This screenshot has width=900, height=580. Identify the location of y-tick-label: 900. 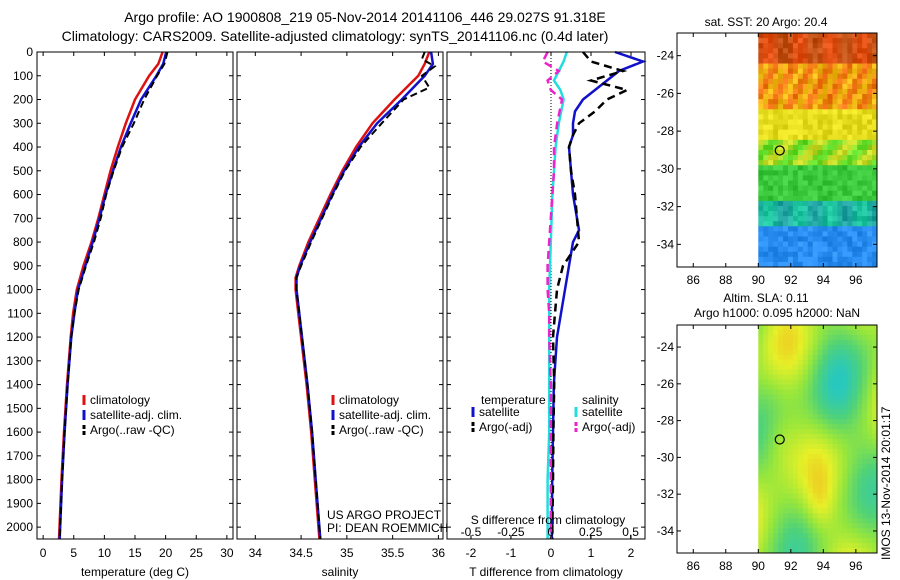
(23, 266).